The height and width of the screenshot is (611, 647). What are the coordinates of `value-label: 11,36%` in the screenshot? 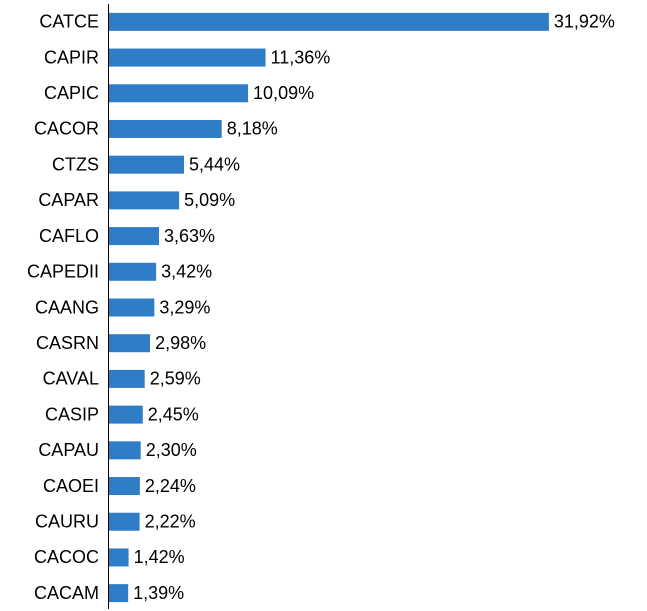 It's located at (301, 57).